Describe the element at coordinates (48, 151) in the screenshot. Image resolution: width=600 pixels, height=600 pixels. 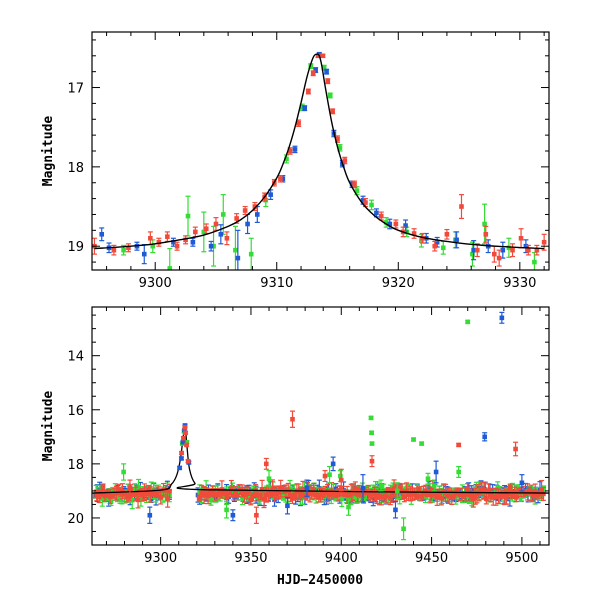
I see `top-y-axis-label: Magnitude` at that location.